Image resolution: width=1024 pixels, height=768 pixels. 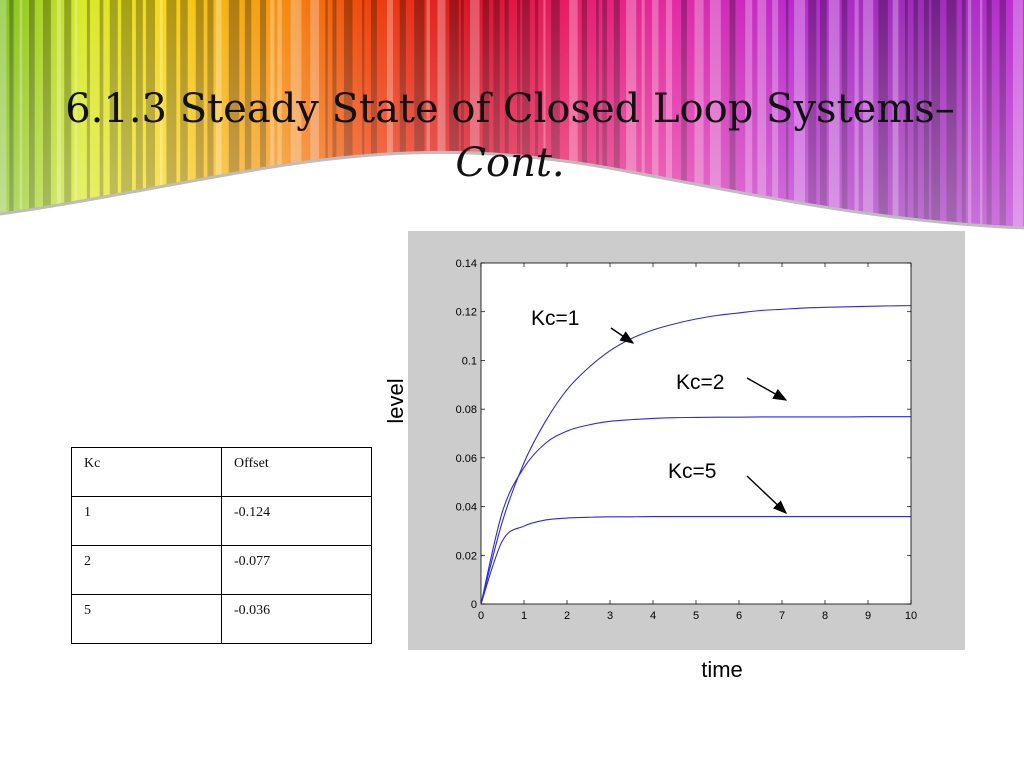 I want to click on y-tick-label: 0.08, so click(x=466, y=410).